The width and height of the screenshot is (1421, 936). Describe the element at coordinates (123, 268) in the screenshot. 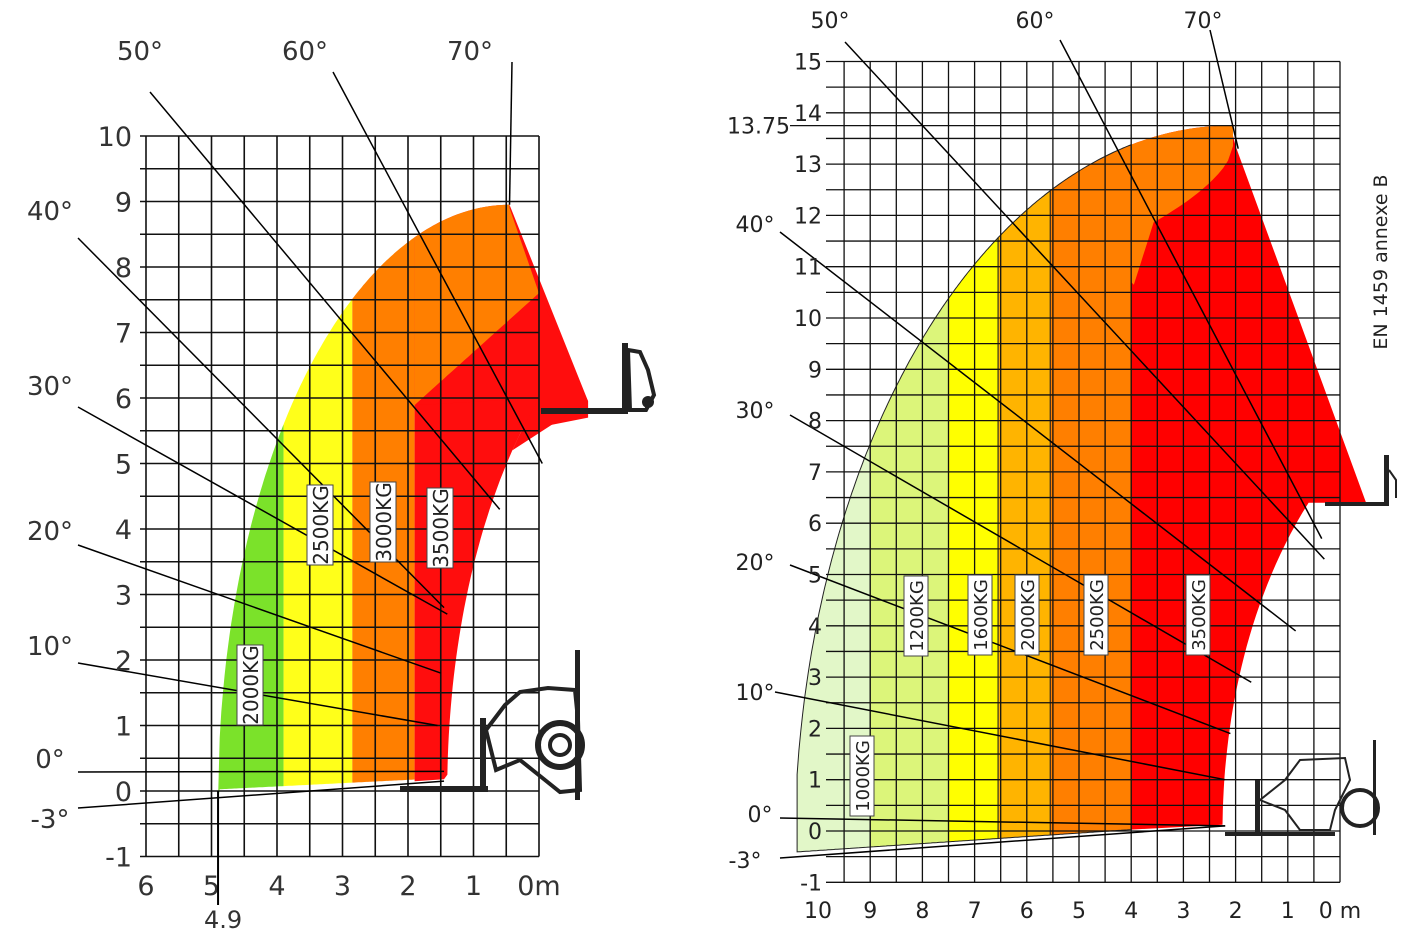

I see `left-y-tick: 8` at that location.